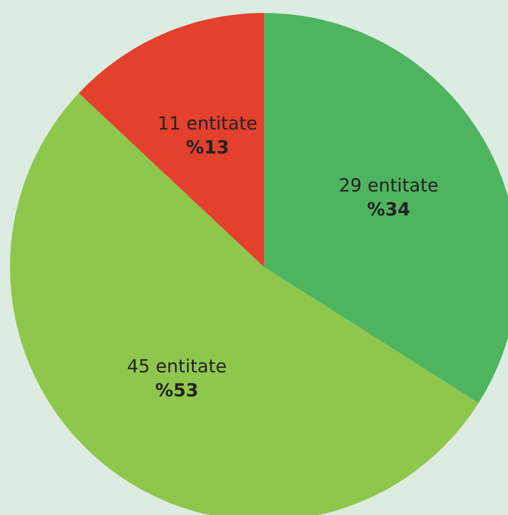  What do you see at coordinates (208, 123) in the screenshot?
I see `slice-label: 11 entitate` at bounding box center [208, 123].